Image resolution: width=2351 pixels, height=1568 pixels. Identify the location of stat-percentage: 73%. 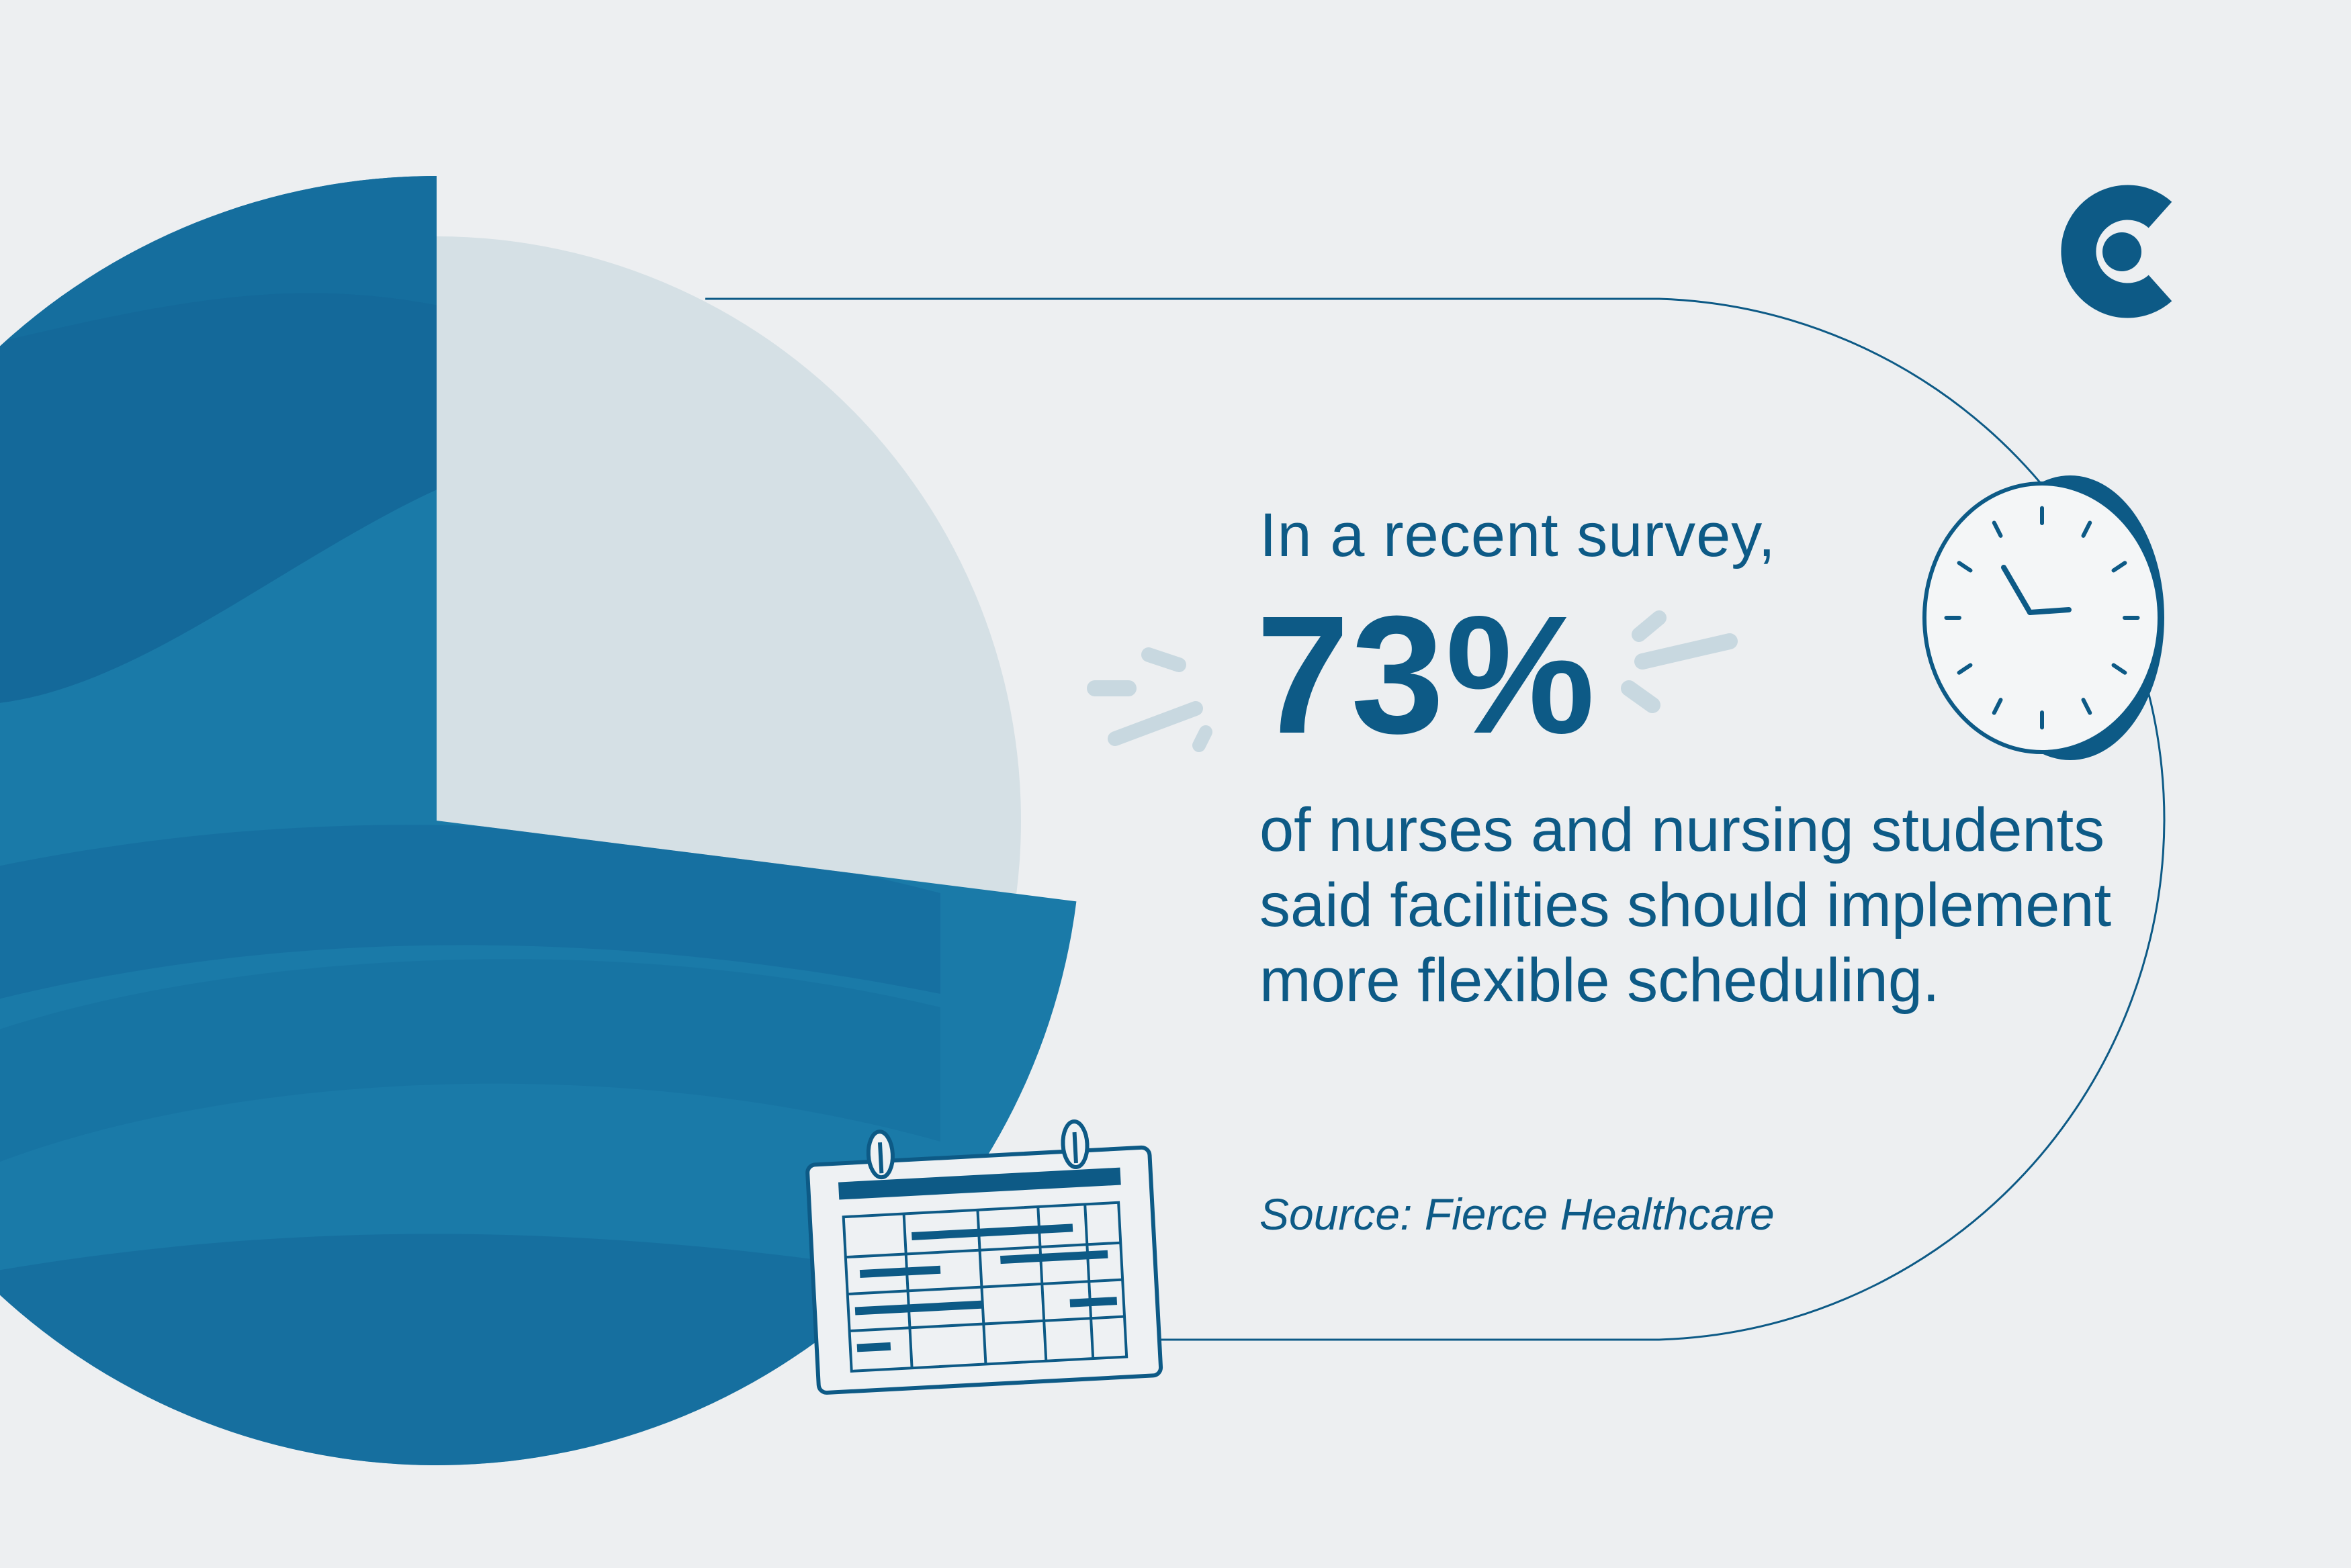
(1427, 674).